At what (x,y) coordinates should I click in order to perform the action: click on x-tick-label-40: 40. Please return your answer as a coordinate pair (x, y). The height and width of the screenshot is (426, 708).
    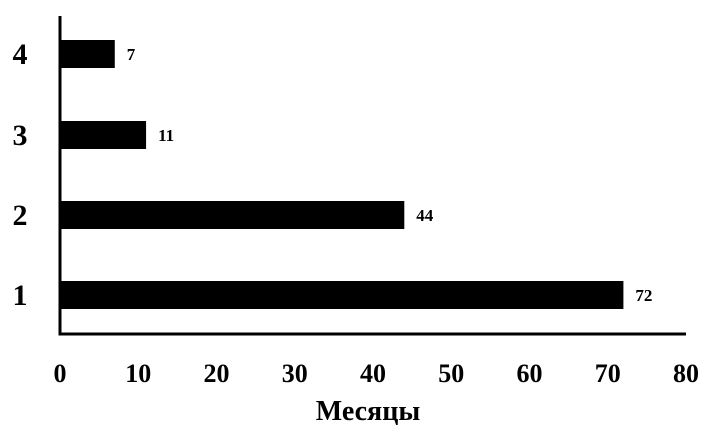
    Looking at the image, I should click on (373, 373).